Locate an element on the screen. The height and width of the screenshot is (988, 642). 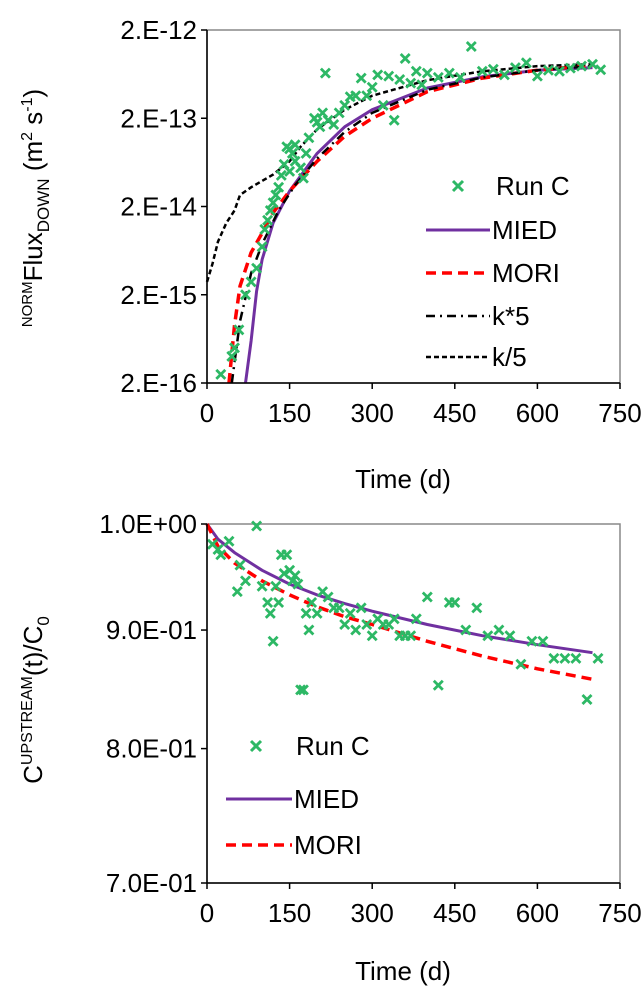
y-label-pre-sup: NORM is located at coordinates (27, 304).